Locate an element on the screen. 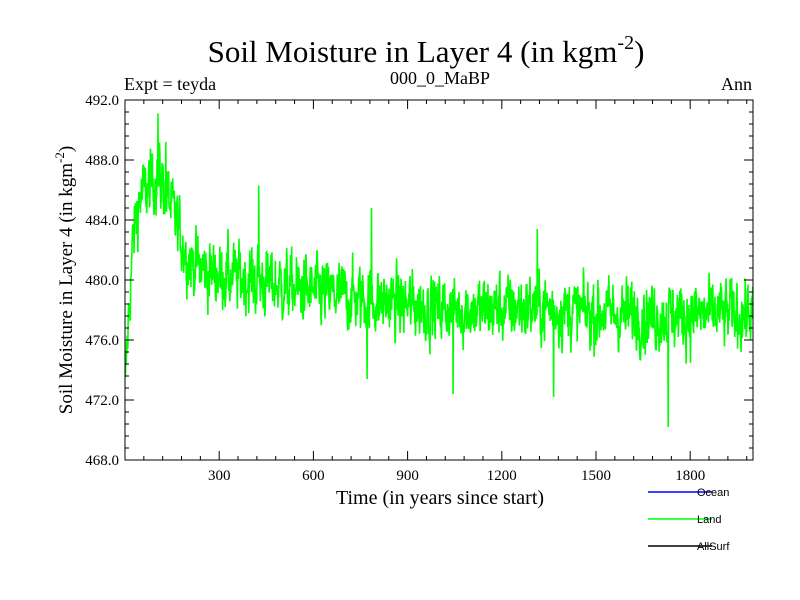  x-tick-label: 900 is located at coordinates (407, 476).